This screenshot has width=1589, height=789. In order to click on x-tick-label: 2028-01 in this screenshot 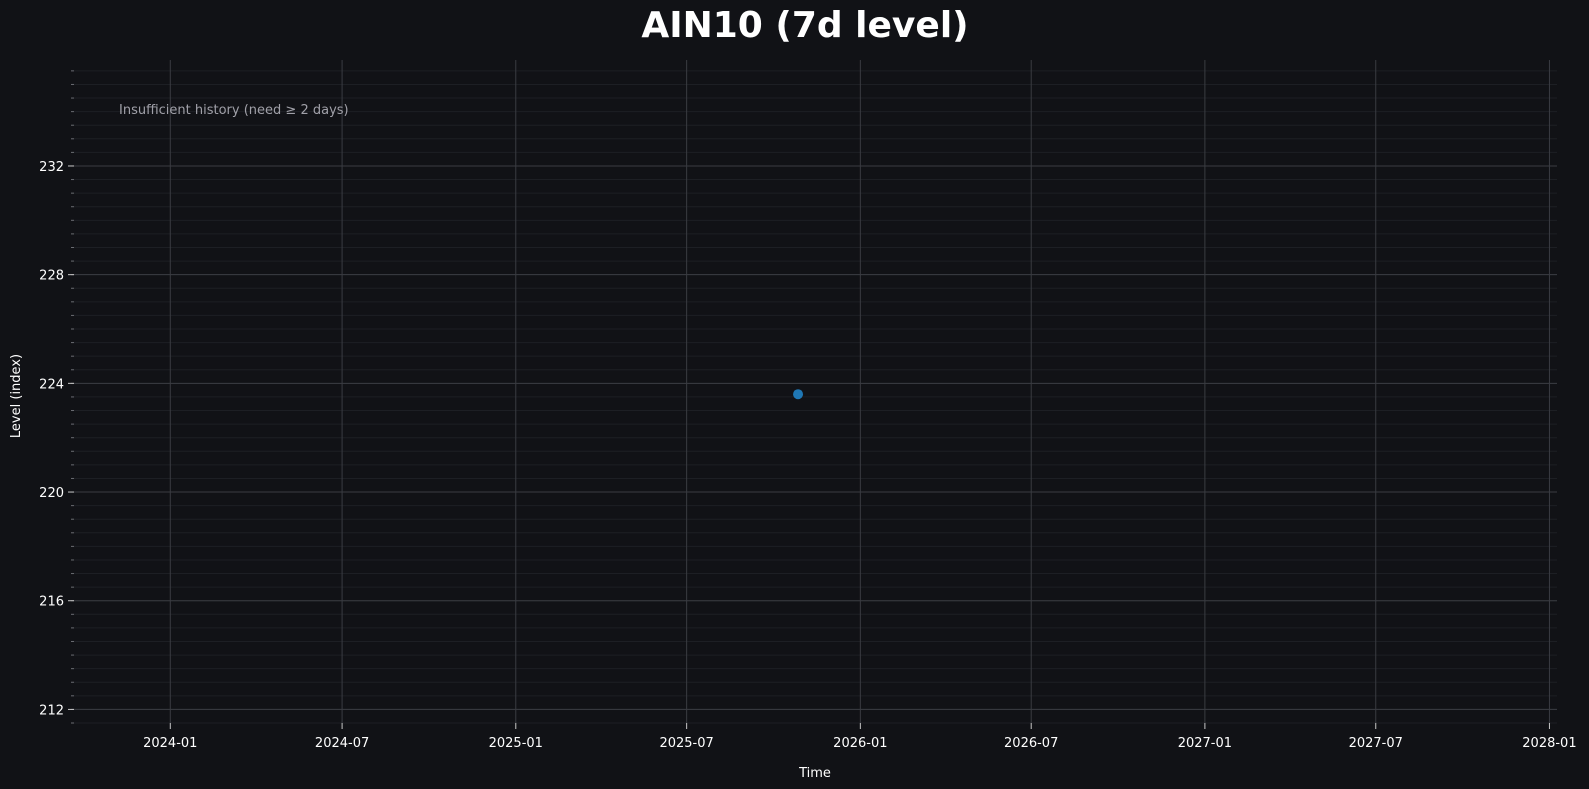, I will do `click(1549, 743)`.